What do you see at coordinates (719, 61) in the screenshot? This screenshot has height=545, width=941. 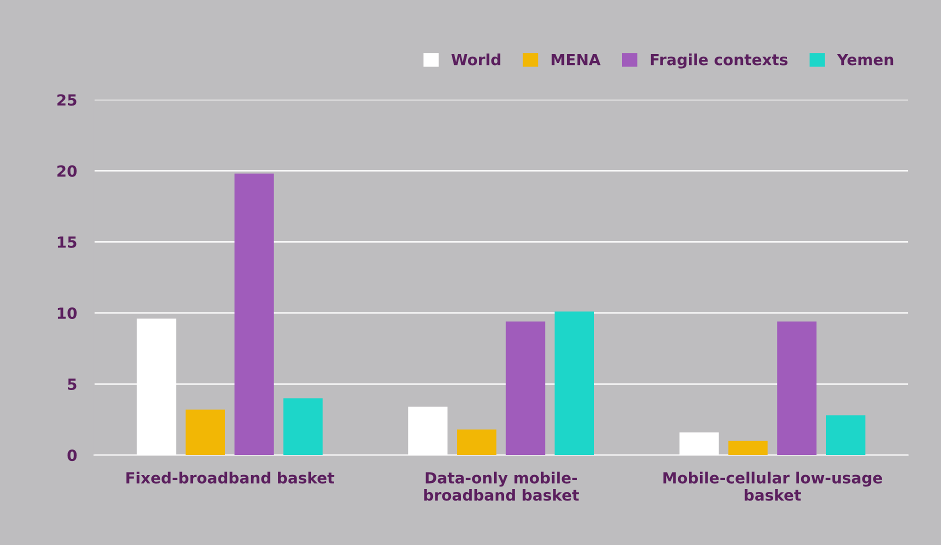 I see `legend-label: Fragile contexts` at bounding box center [719, 61].